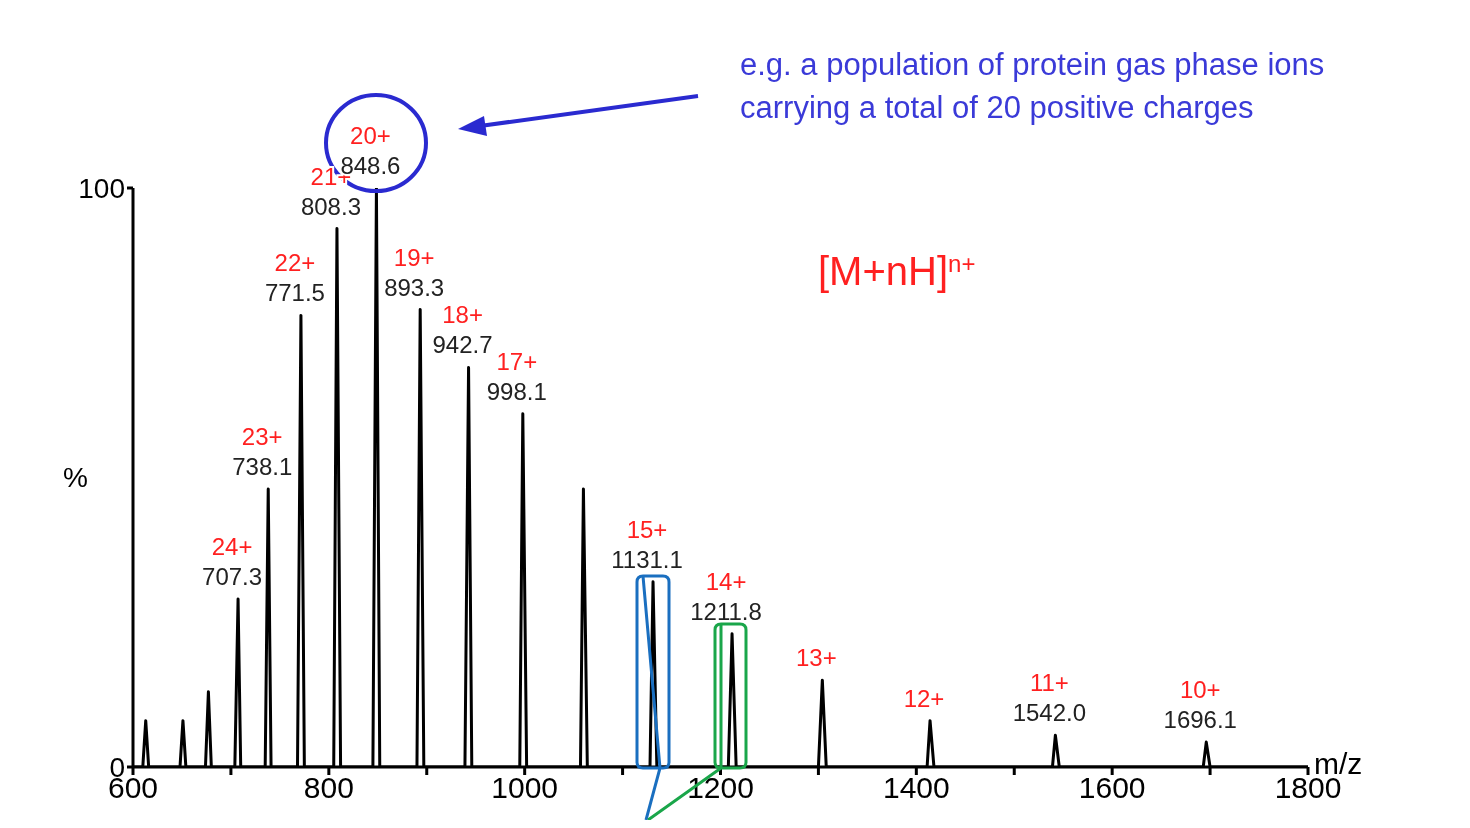 The image size is (1470, 828). I want to click on annotation: 1211.8, so click(726, 611).